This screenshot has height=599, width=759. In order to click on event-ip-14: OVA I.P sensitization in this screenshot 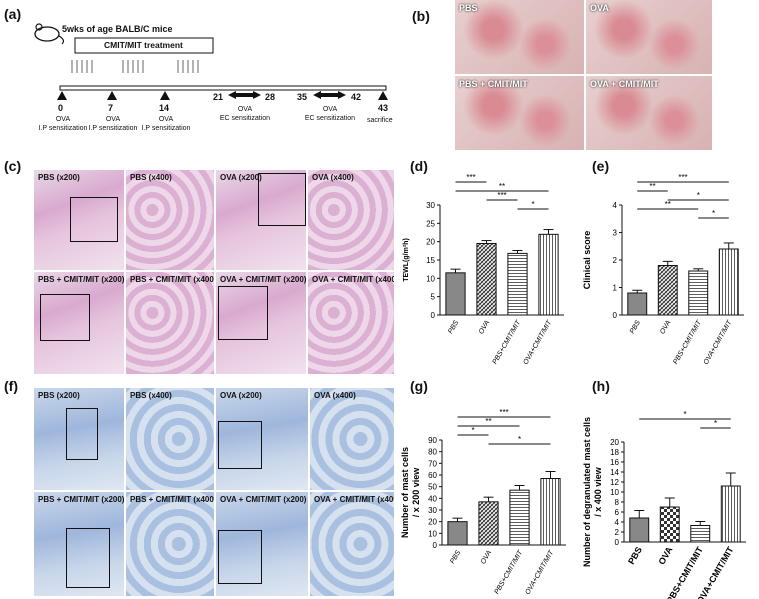, I will do `click(166, 124)`.